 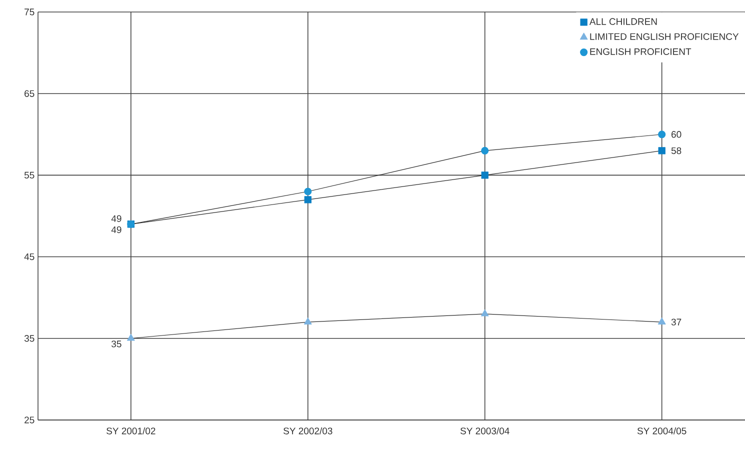 I want to click on x-tick-label: SY 2002/03, so click(x=308, y=430).